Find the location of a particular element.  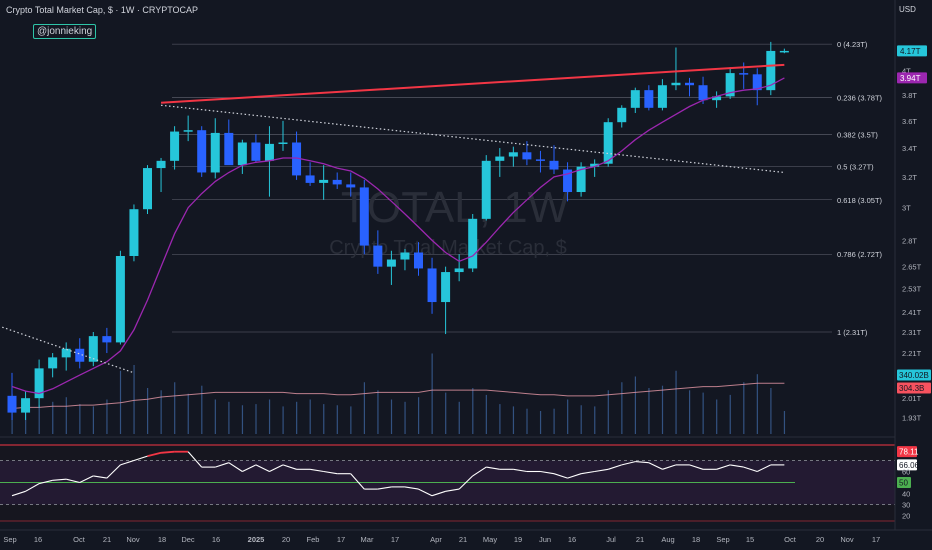

fib-level-label: 0.786 (2.72T) is located at coordinates (860, 254).